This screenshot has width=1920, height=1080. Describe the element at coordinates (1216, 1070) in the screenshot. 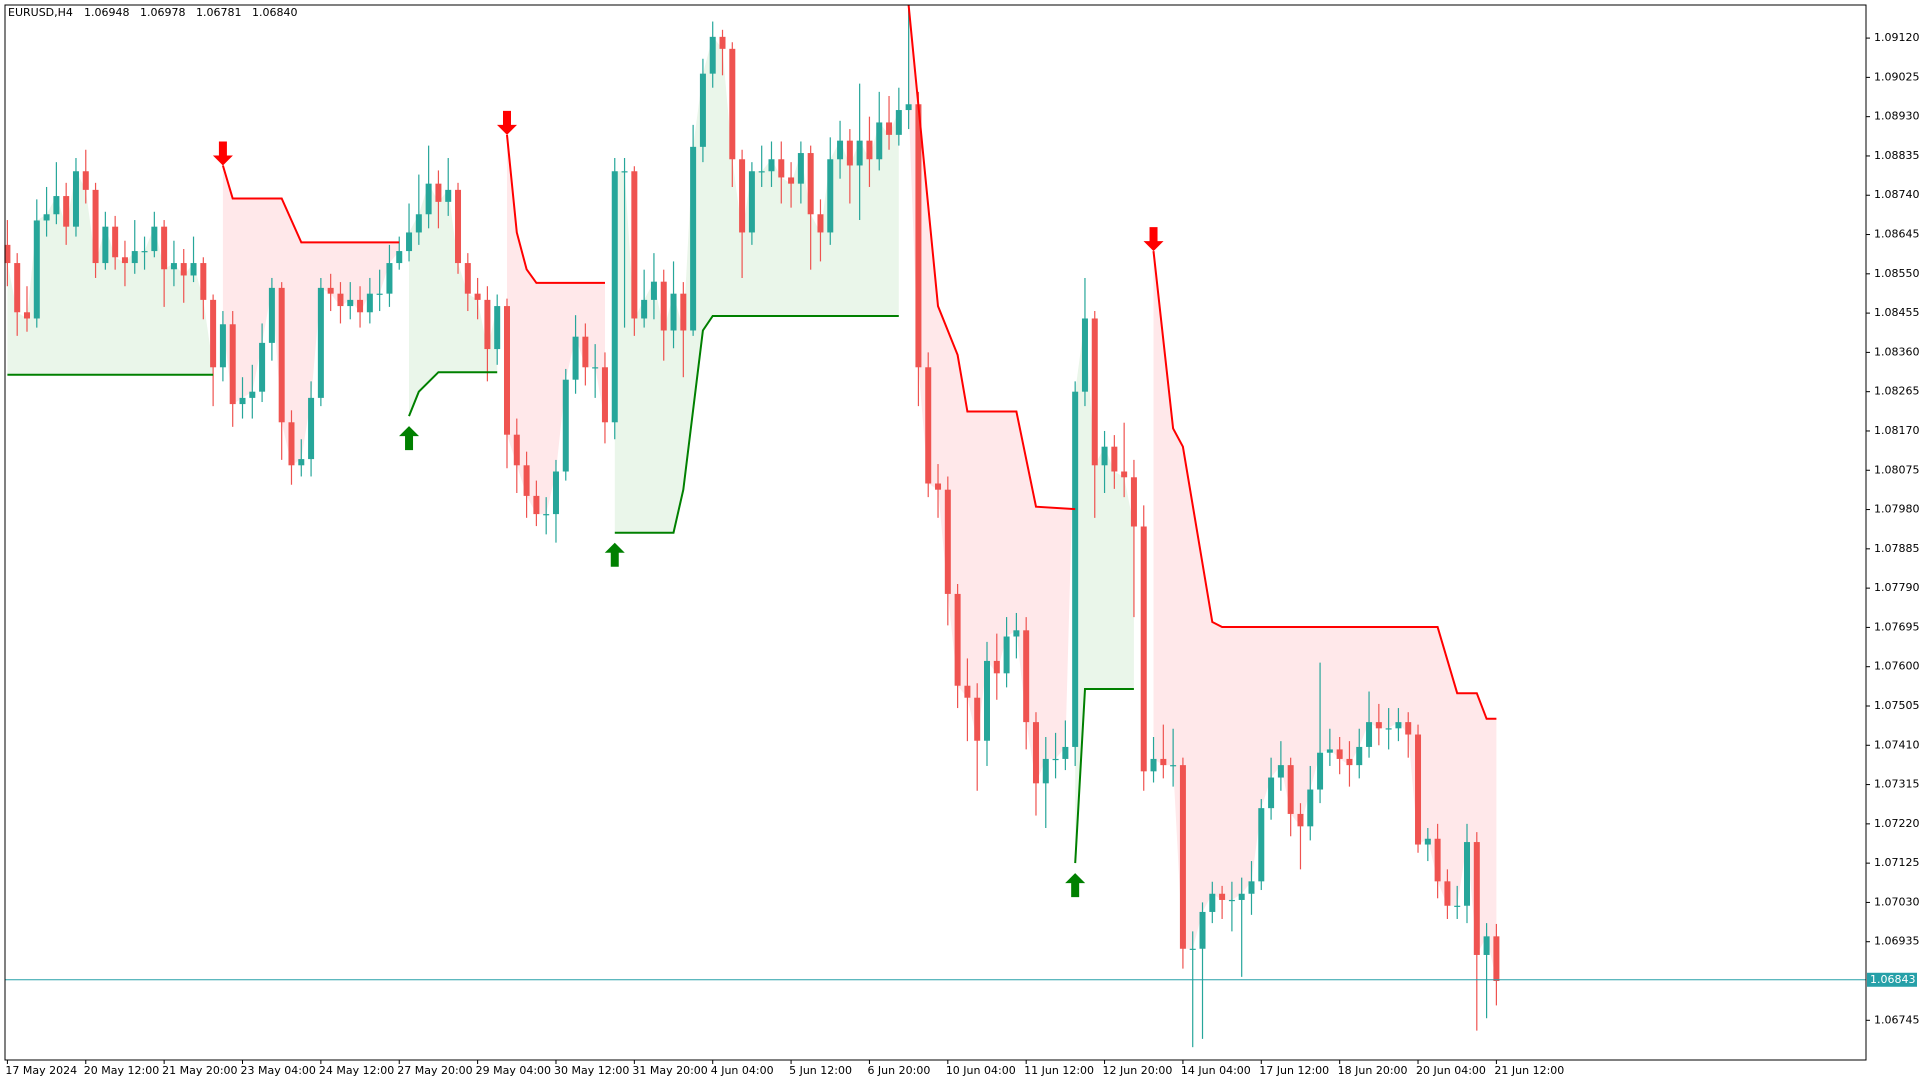

I see `x-tick-label: 14 Jun 04:00` at that location.